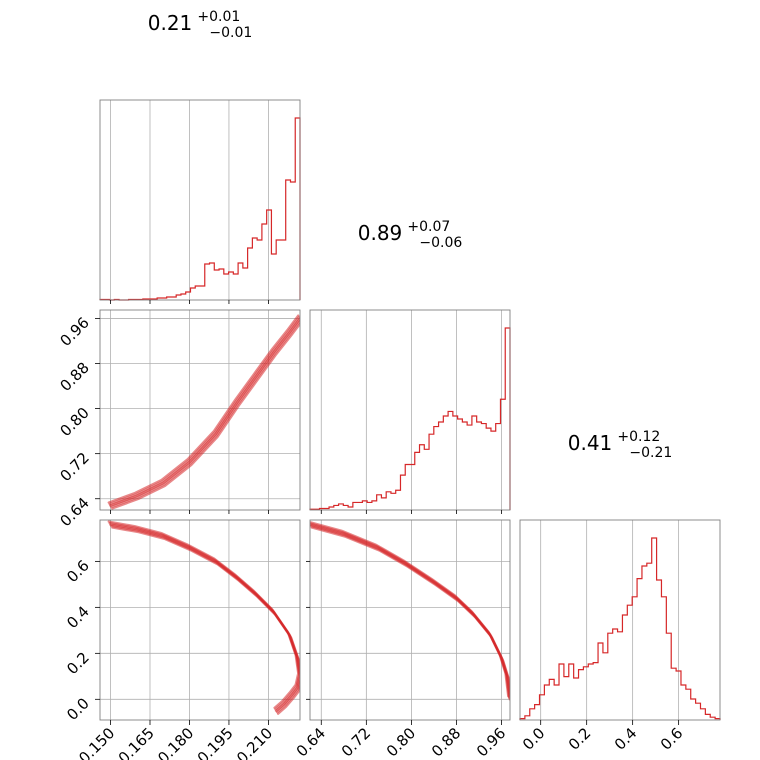 The height and width of the screenshot is (760, 760). Describe the element at coordinates (580, 739) in the screenshot. I see `xtick-label-param-2: 0.2` at that location.